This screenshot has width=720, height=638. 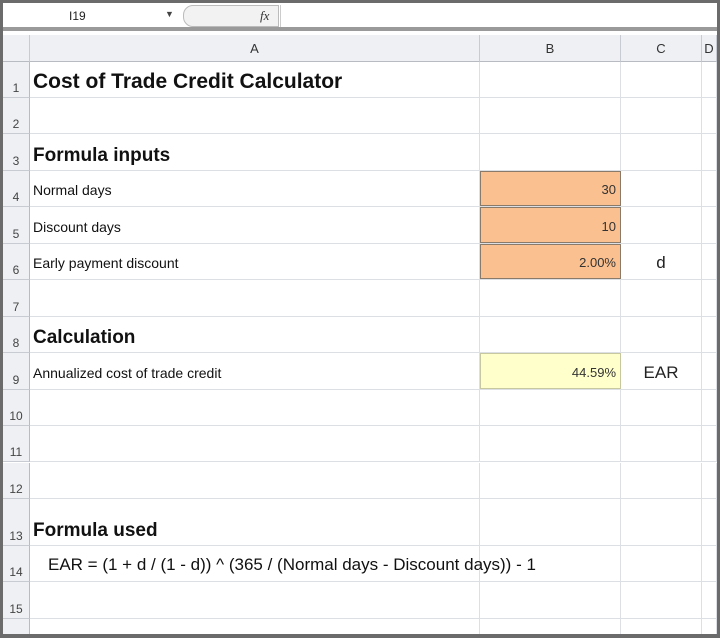 I want to click on cell-c9: EAR, so click(x=661, y=371).